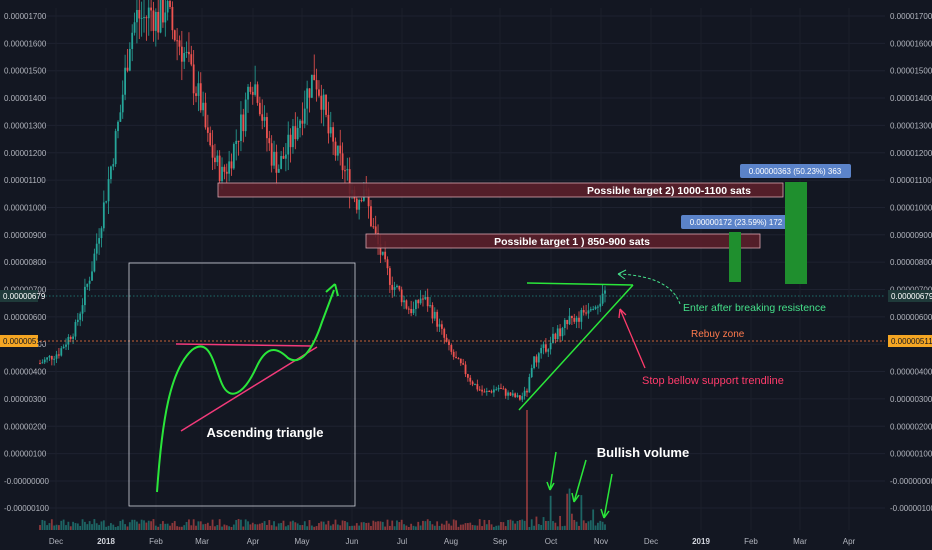 This screenshot has width=932, height=550. I want to click on x-tick-label: Feb, so click(156, 541).